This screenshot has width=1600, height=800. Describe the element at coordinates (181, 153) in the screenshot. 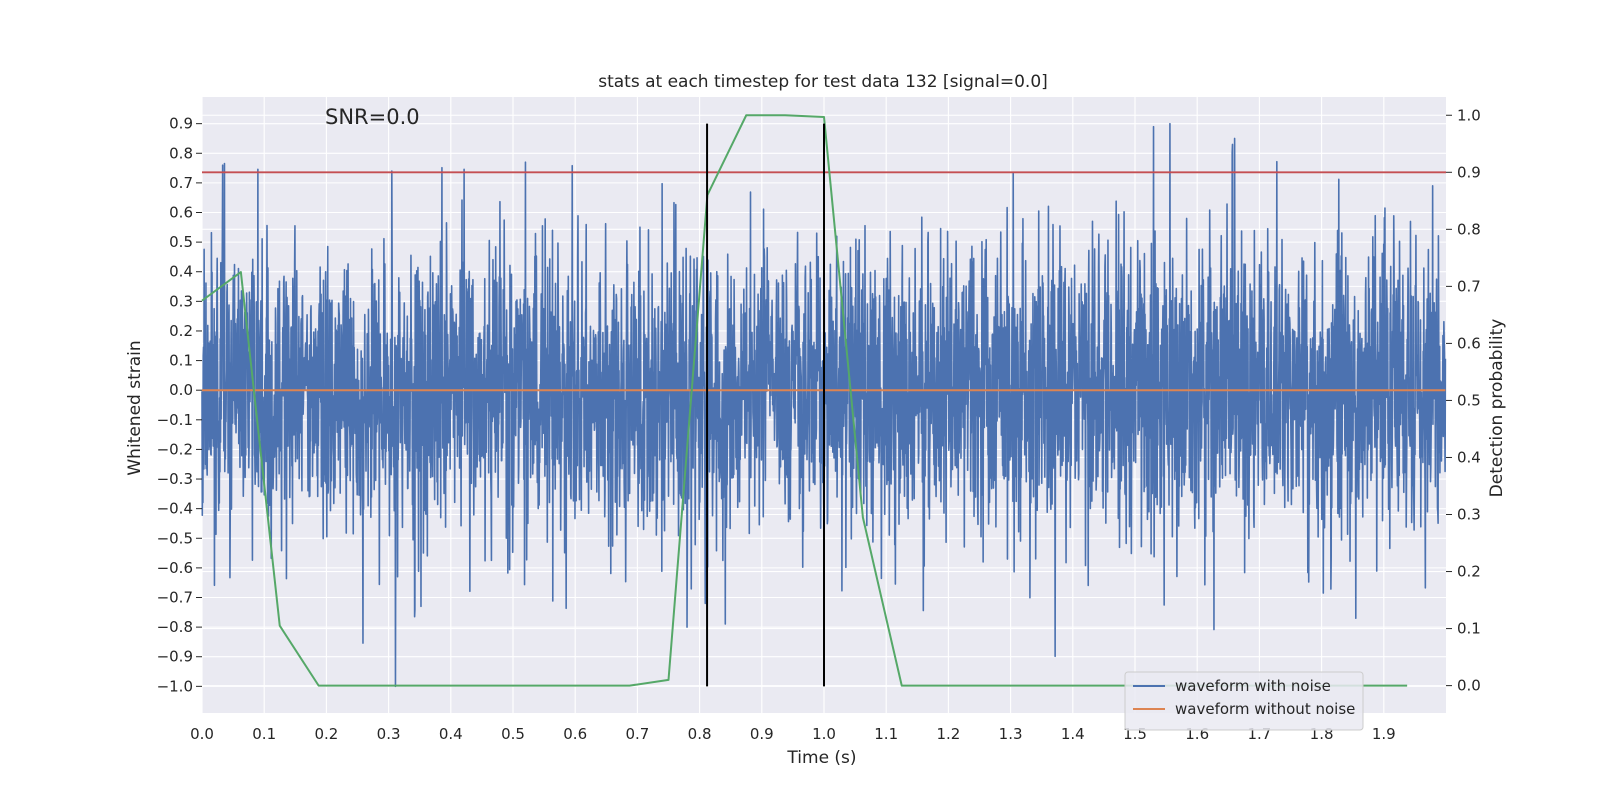

I see `y-tick-label: 0.8` at that location.